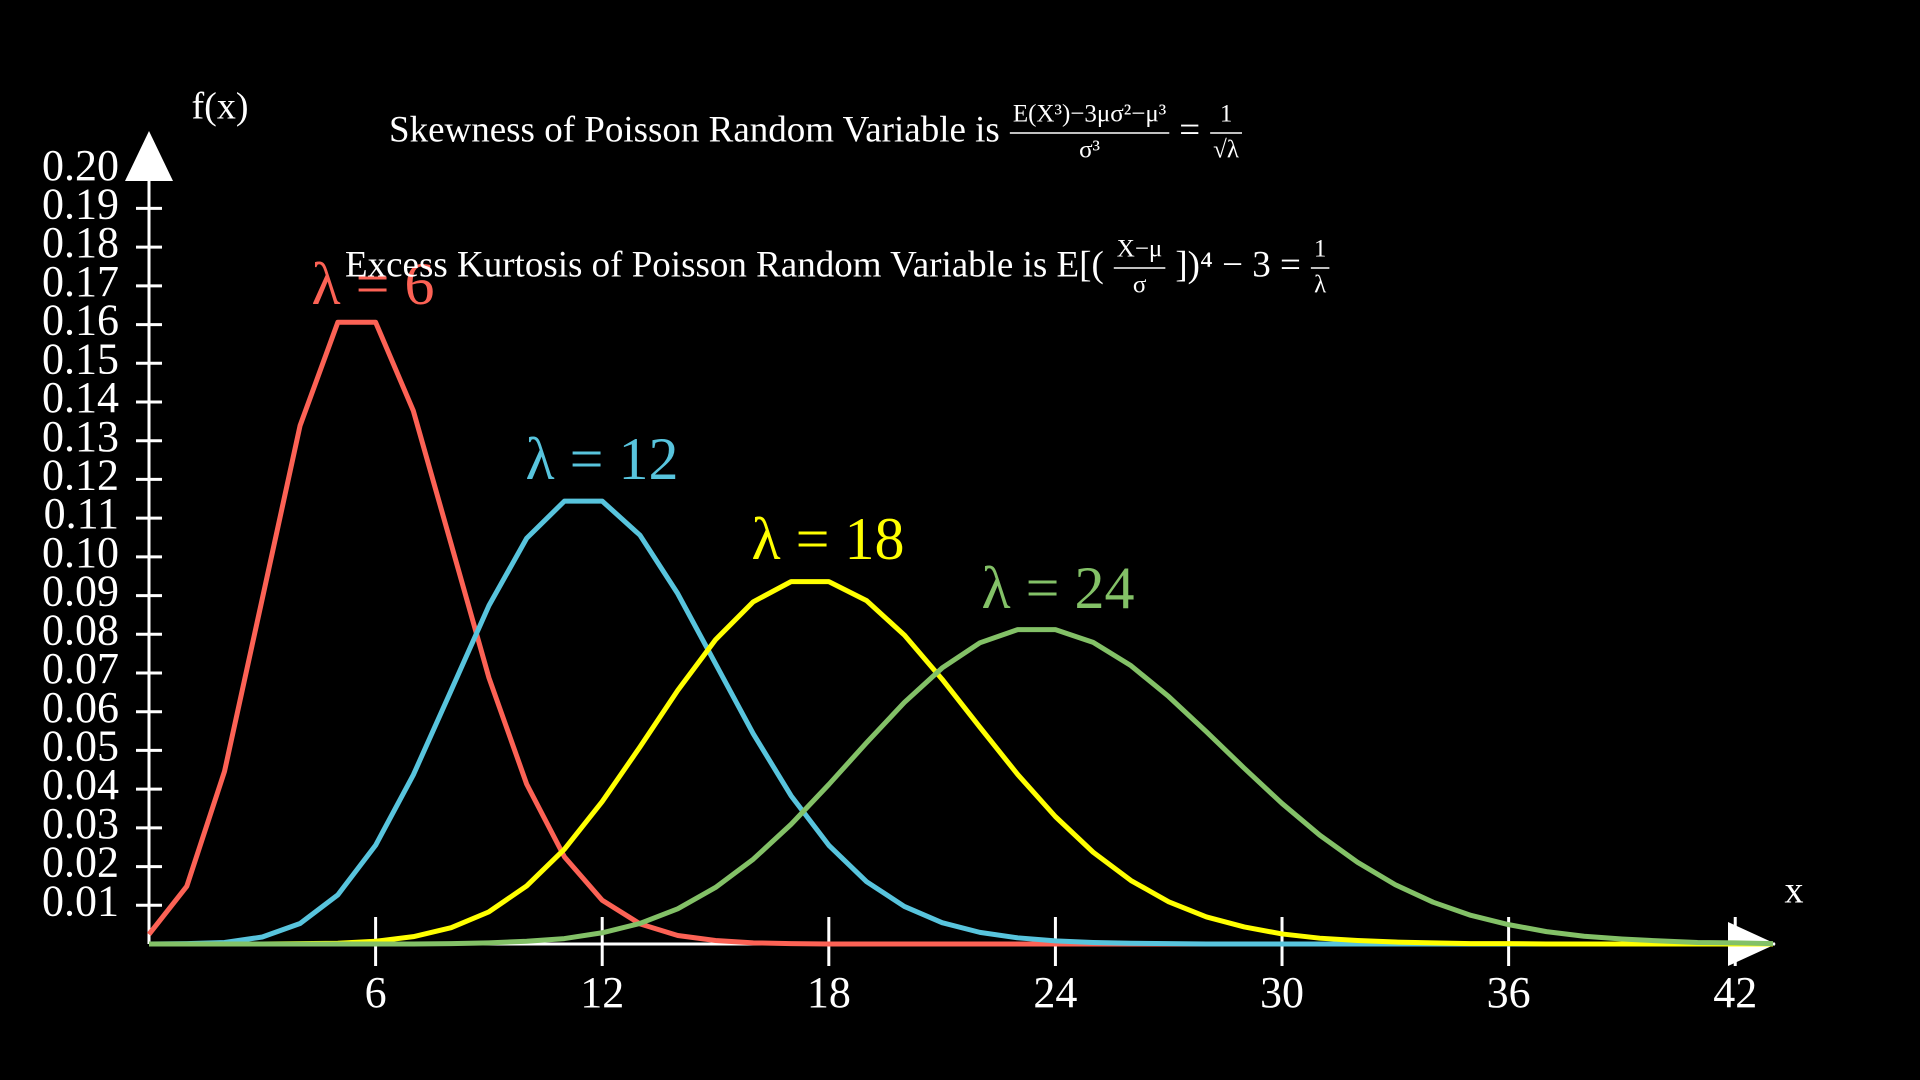 This screenshot has width=1920, height=1080. What do you see at coordinates (80, 436) in the screenshot?
I see `y-tick-label: 0.13` at bounding box center [80, 436].